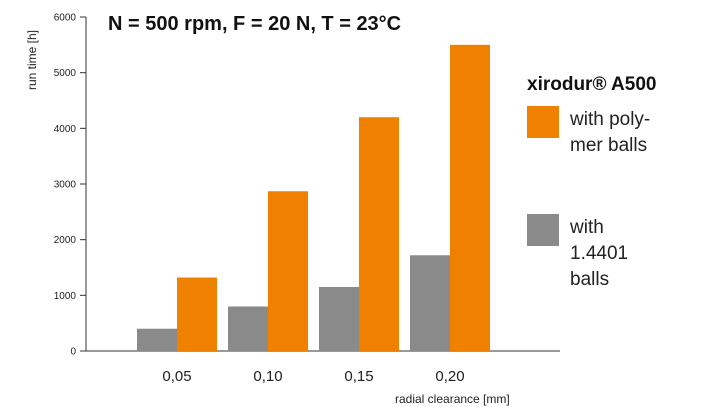 The height and width of the screenshot is (407, 706). I want to click on legend-swatch-polymer, so click(543, 122).